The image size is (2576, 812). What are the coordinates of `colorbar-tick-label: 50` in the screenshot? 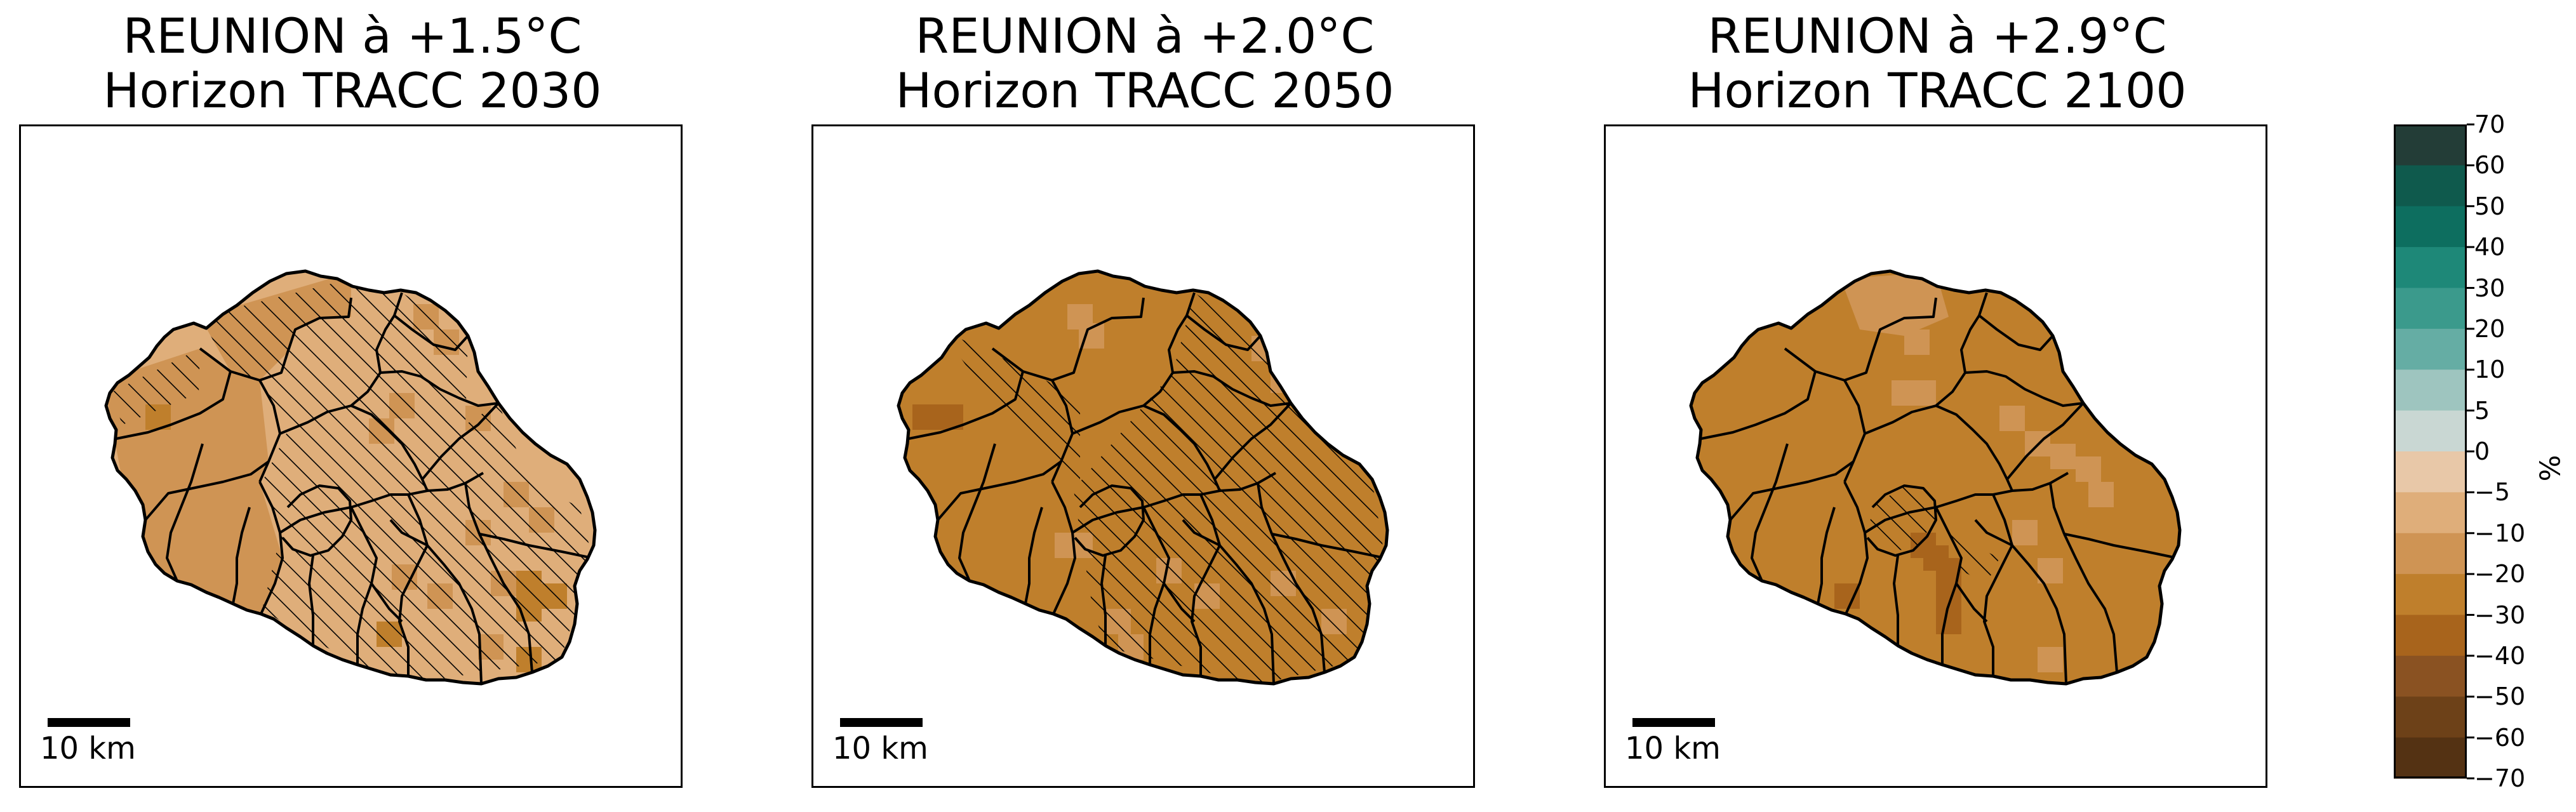 It's located at (2490, 206).